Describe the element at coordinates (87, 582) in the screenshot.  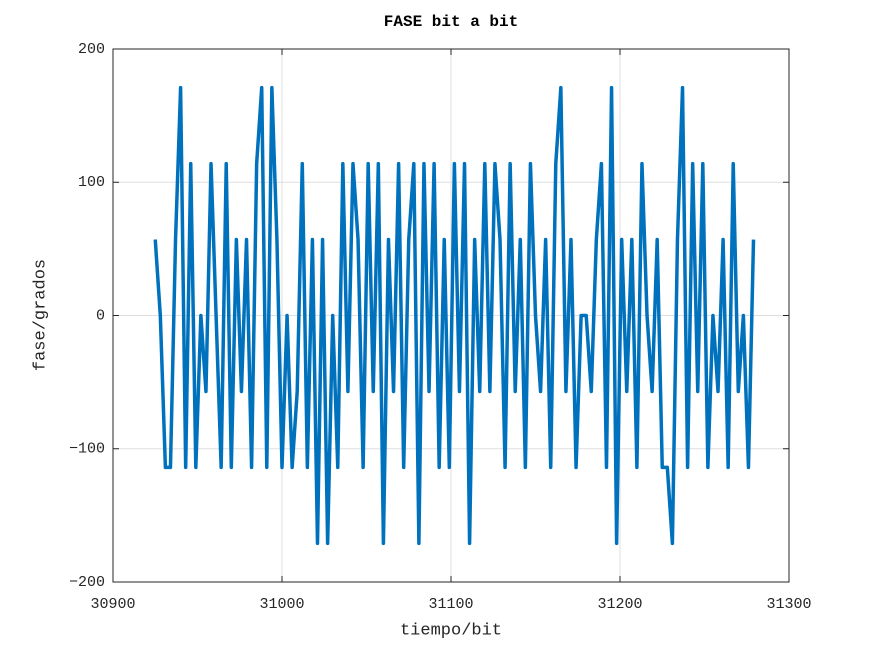
I see `y-tick-label: −200` at that location.